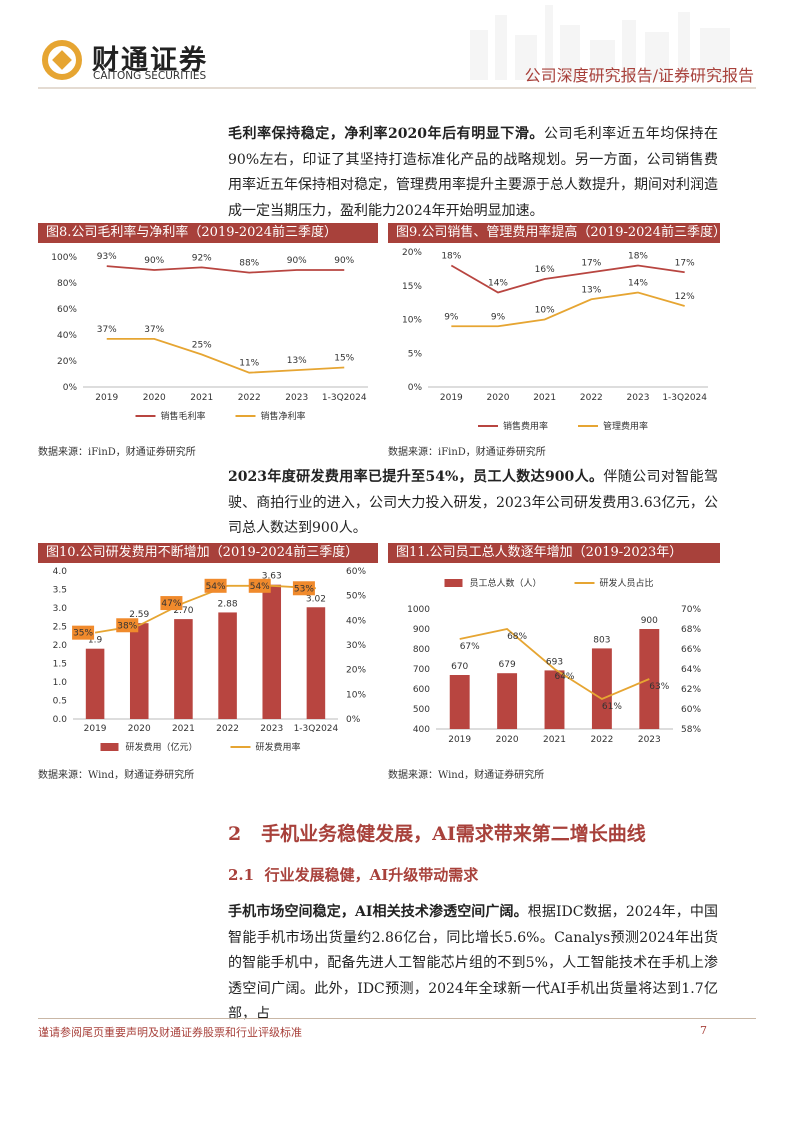  Describe the element at coordinates (386, 134) in the screenshot. I see `lead: 毛利率保持稳定，净利率2020年后有明显下滑。` at that location.